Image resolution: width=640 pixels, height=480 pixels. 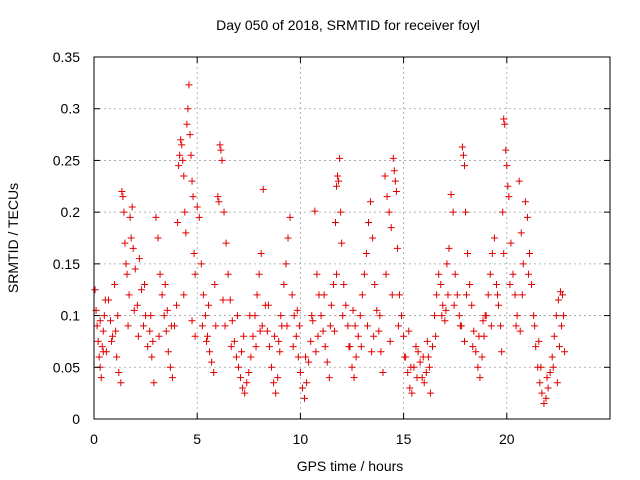 What do you see at coordinates (71, 212) in the screenshot?
I see `y-tick-label: 0.2` at bounding box center [71, 212].